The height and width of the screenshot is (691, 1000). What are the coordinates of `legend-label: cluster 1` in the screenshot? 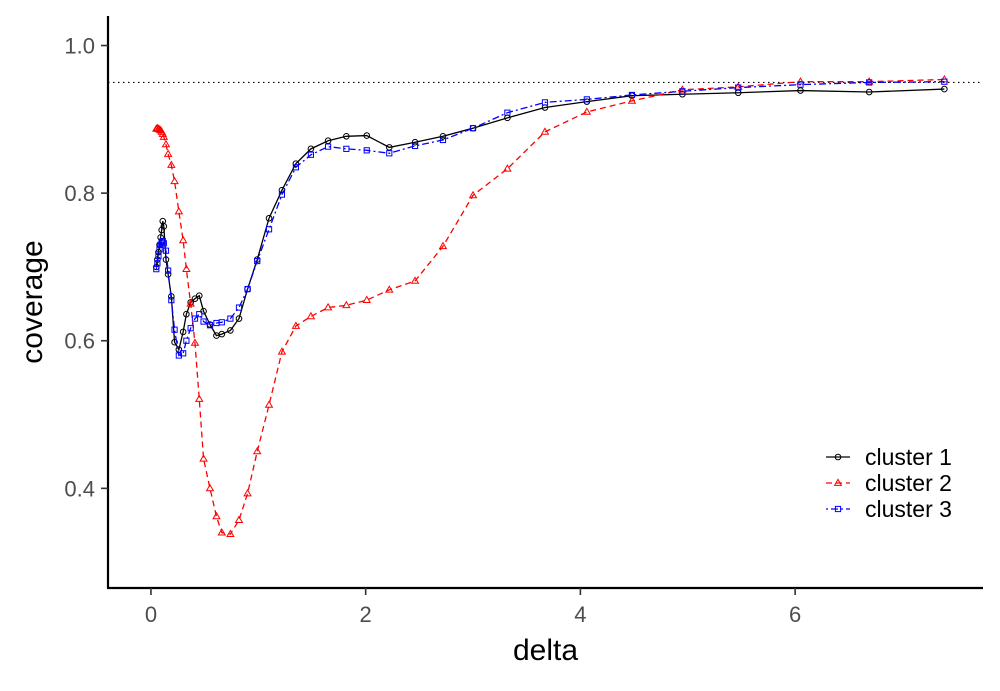 It's located at (908, 457).